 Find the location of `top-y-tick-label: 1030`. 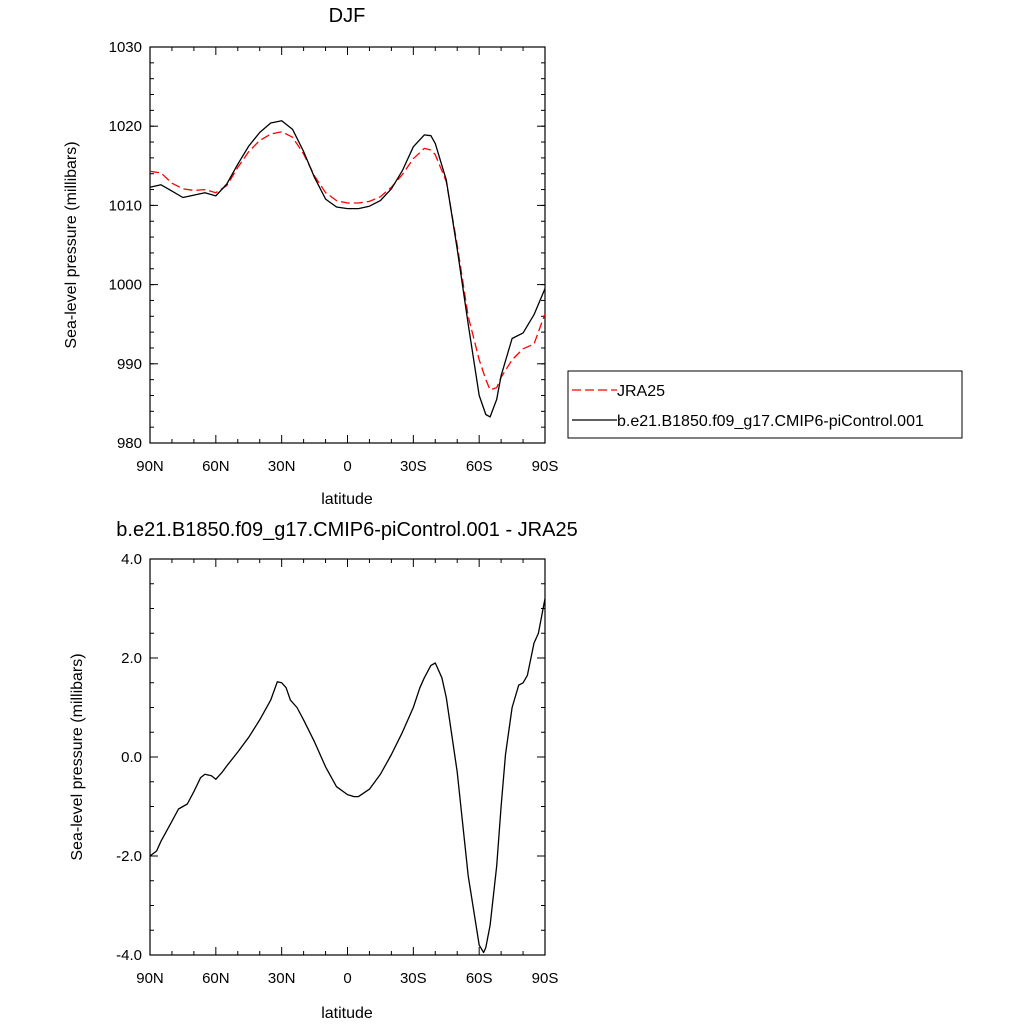

top-y-tick-label: 1030 is located at coordinates (125, 47).